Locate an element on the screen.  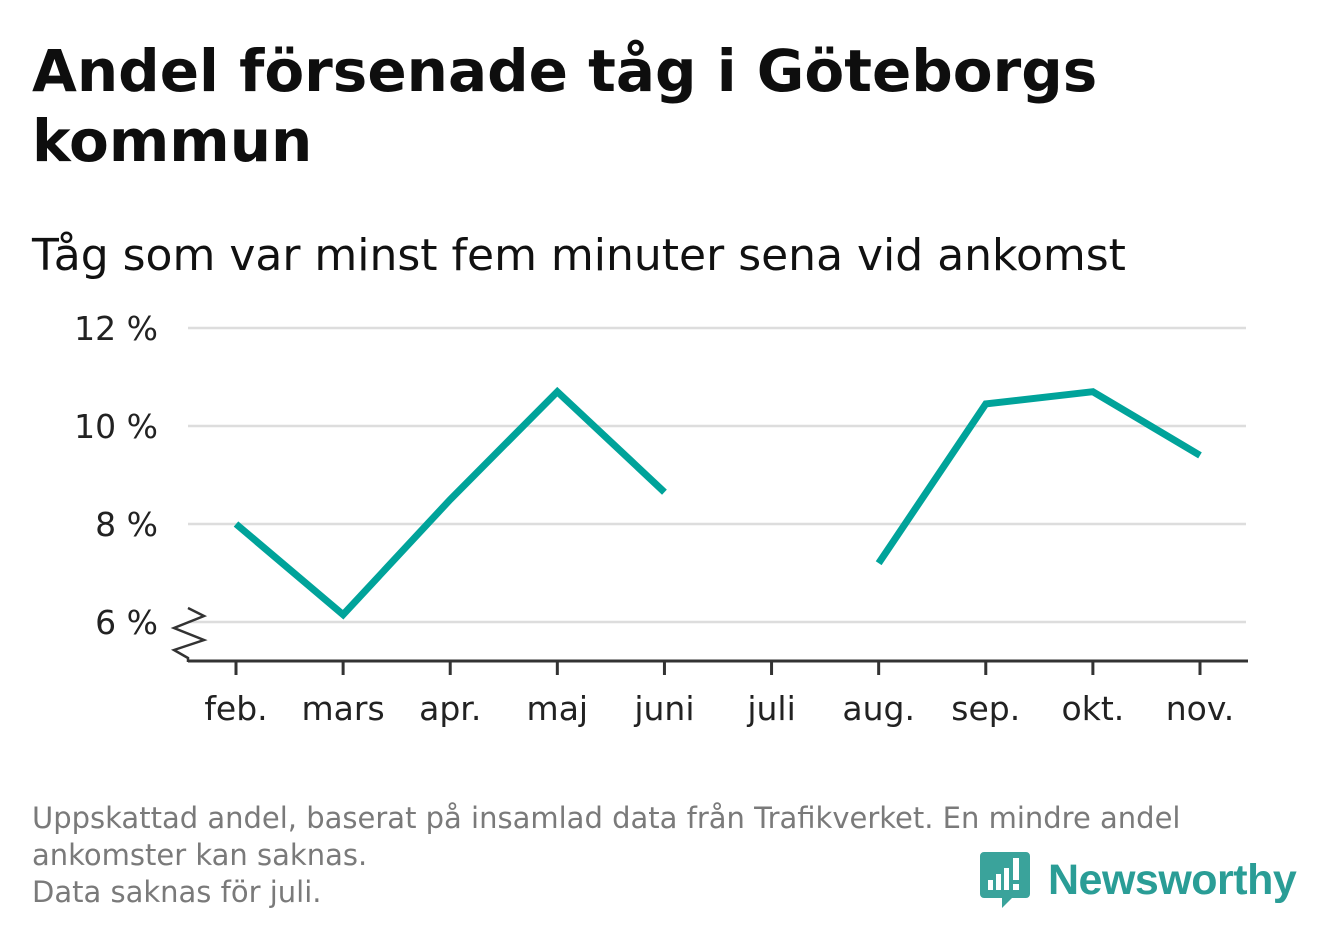
footer-line-2: ankomster kan saknas. is located at coordinates (200, 855).